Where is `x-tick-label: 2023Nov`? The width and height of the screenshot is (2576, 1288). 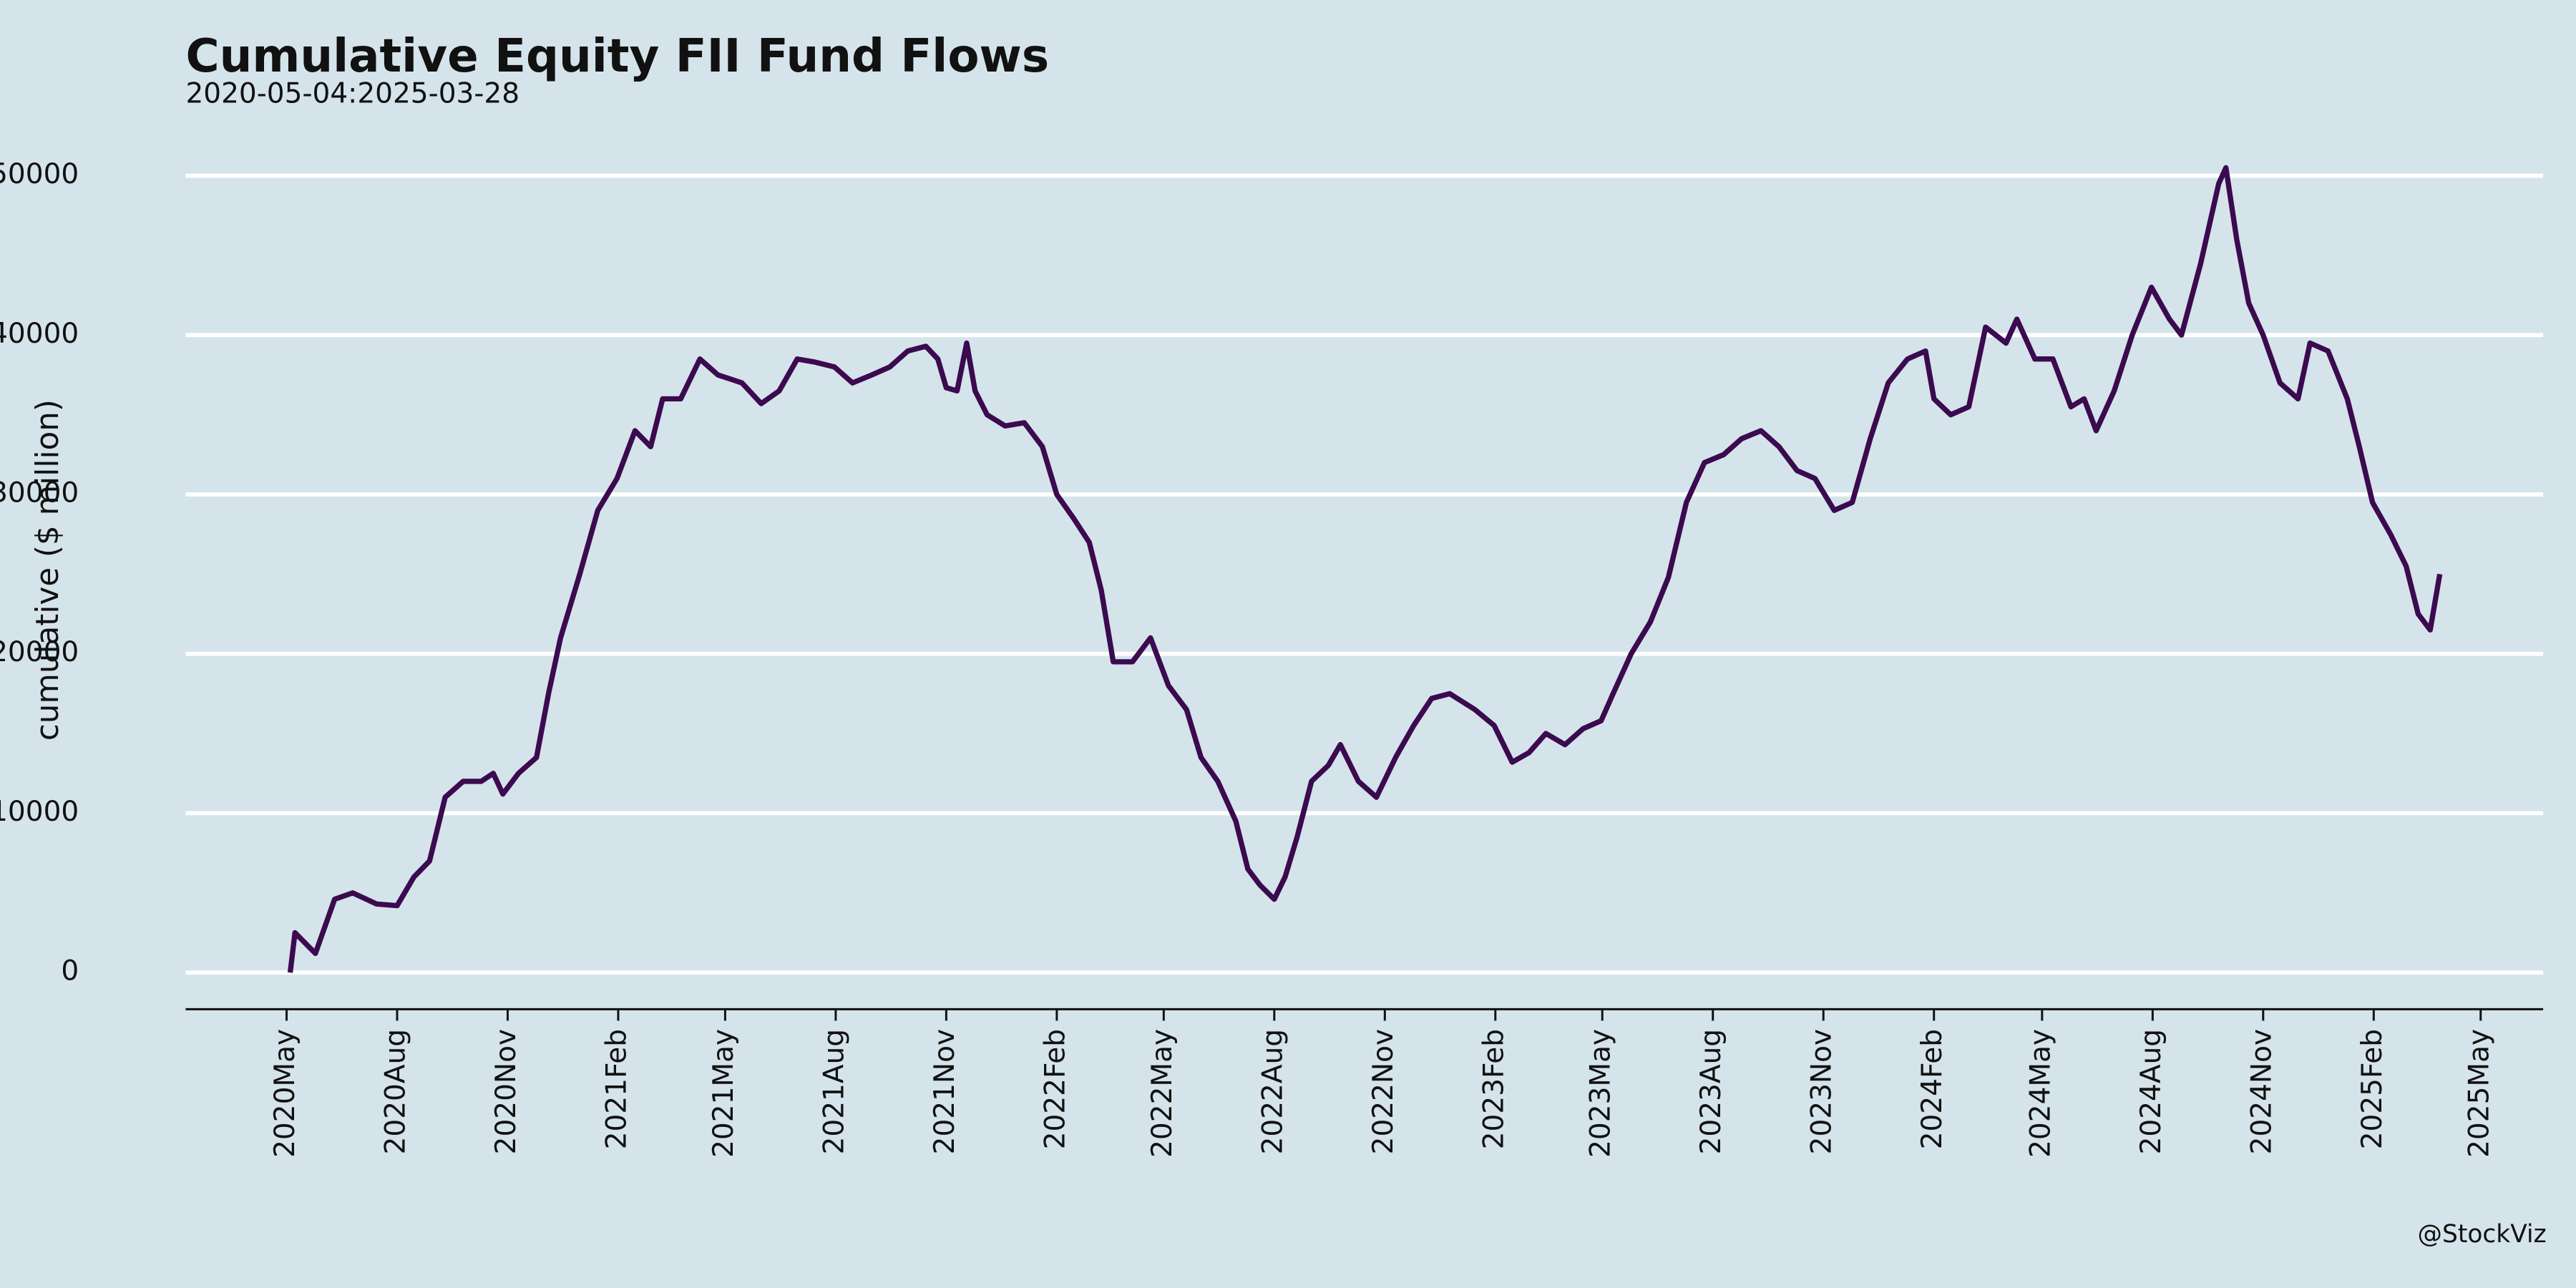 x-tick-label: 2023Nov is located at coordinates (1822, 1091).